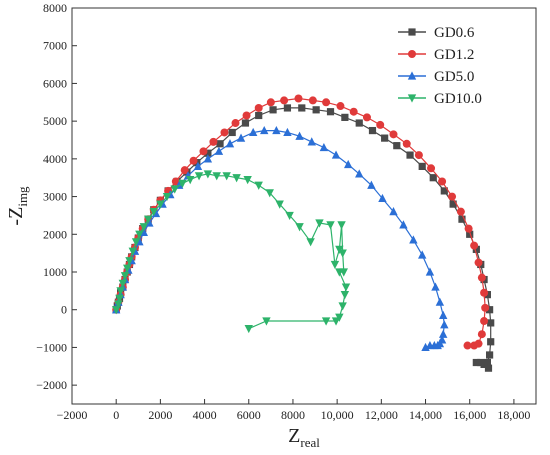 The image size is (550, 455). Describe the element at coordinates (64, 310) in the screenshot. I see `y-tick-label: 0` at that location.